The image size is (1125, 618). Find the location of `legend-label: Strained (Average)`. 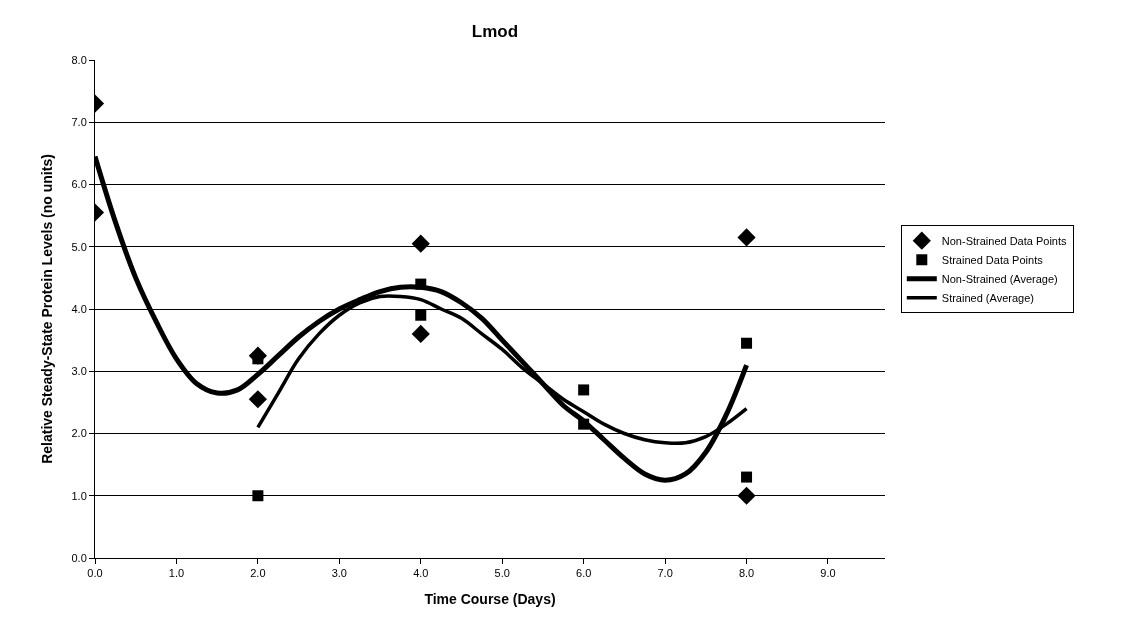

legend-label: Strained (Average) is located at coordinates (987, 297).